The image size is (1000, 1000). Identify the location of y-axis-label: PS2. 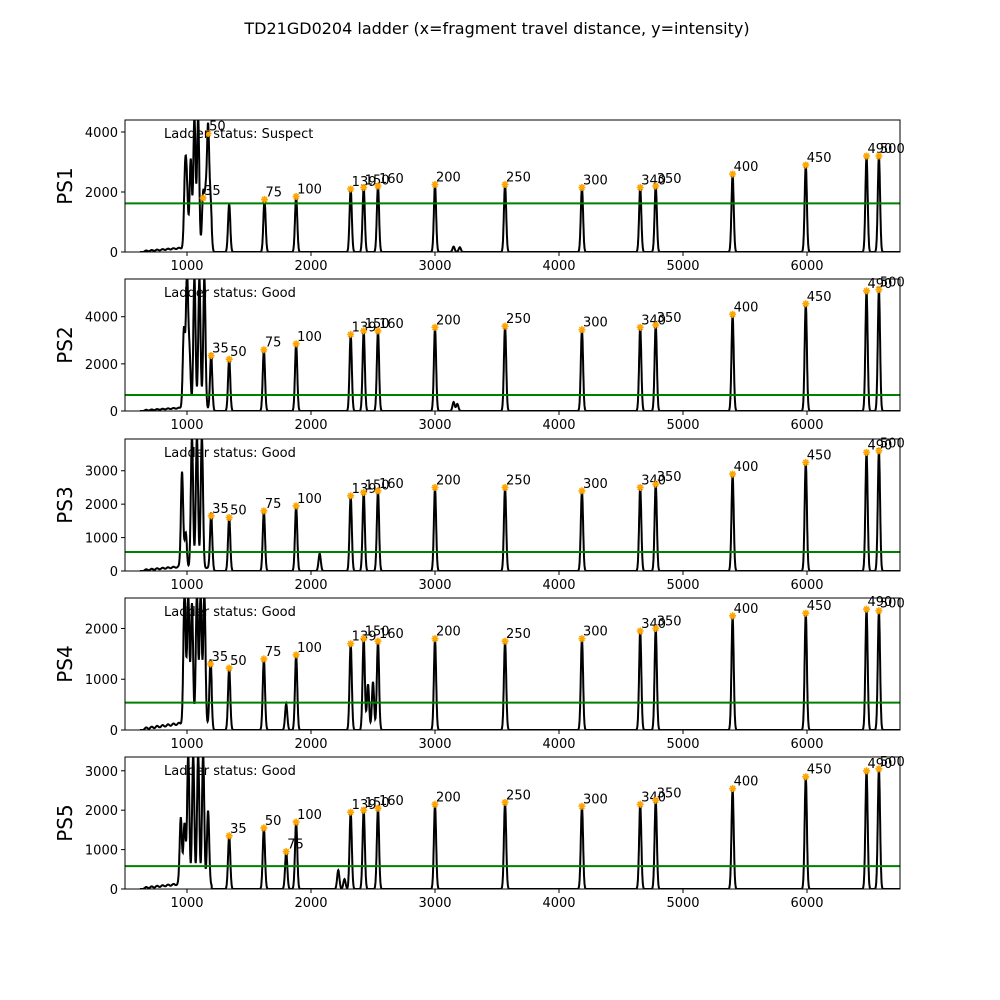
(65, 344).